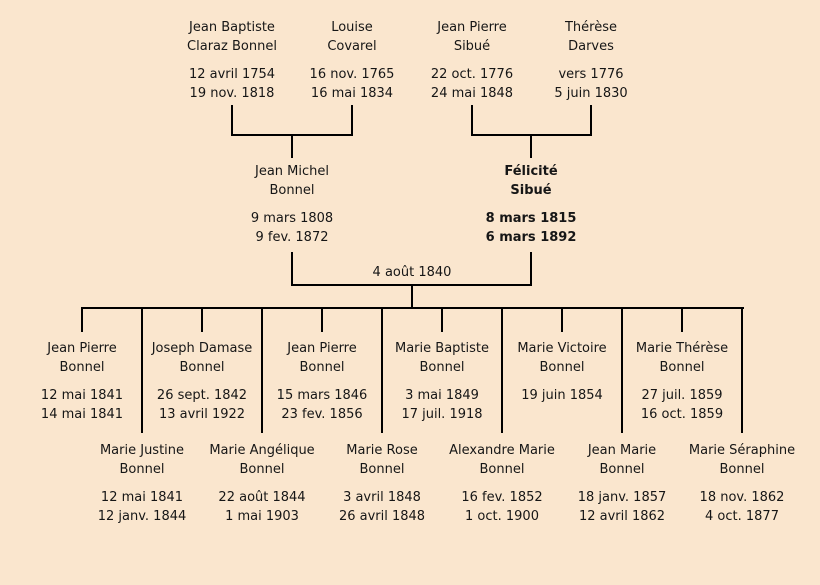 This screenshot has width=820, height=585. Describe the element at coordinates (232, 93) in the screenshot. I see `death-date: 19 nov. 1818` at that location.